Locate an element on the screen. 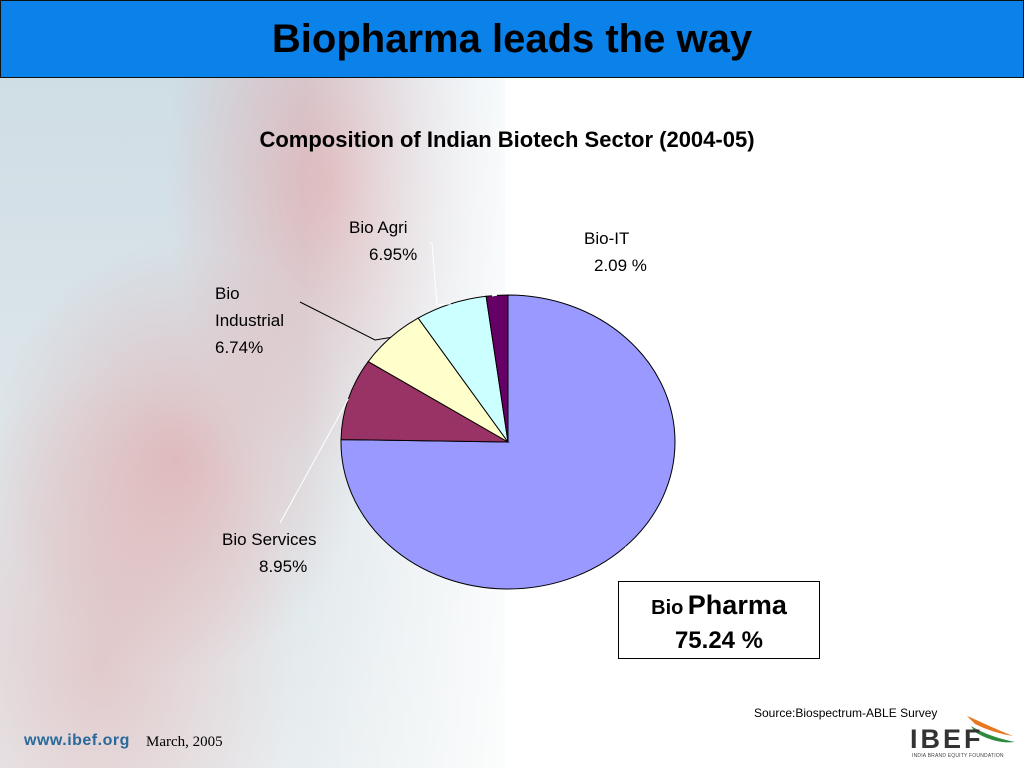  footer-url: www.ibef.org is located at coordinates (77, 740).